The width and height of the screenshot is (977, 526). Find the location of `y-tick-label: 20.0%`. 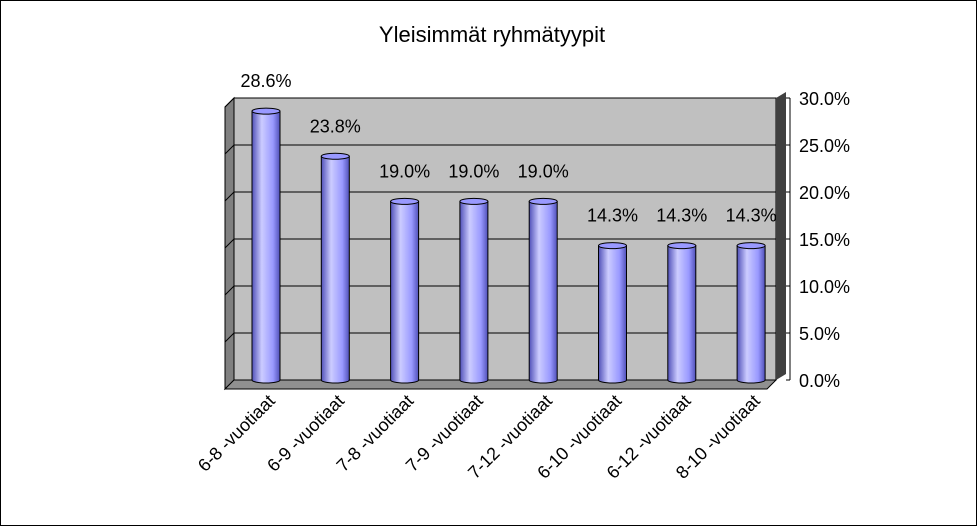

y-tick-label: 20.0% is located at coordinates (824, 193).